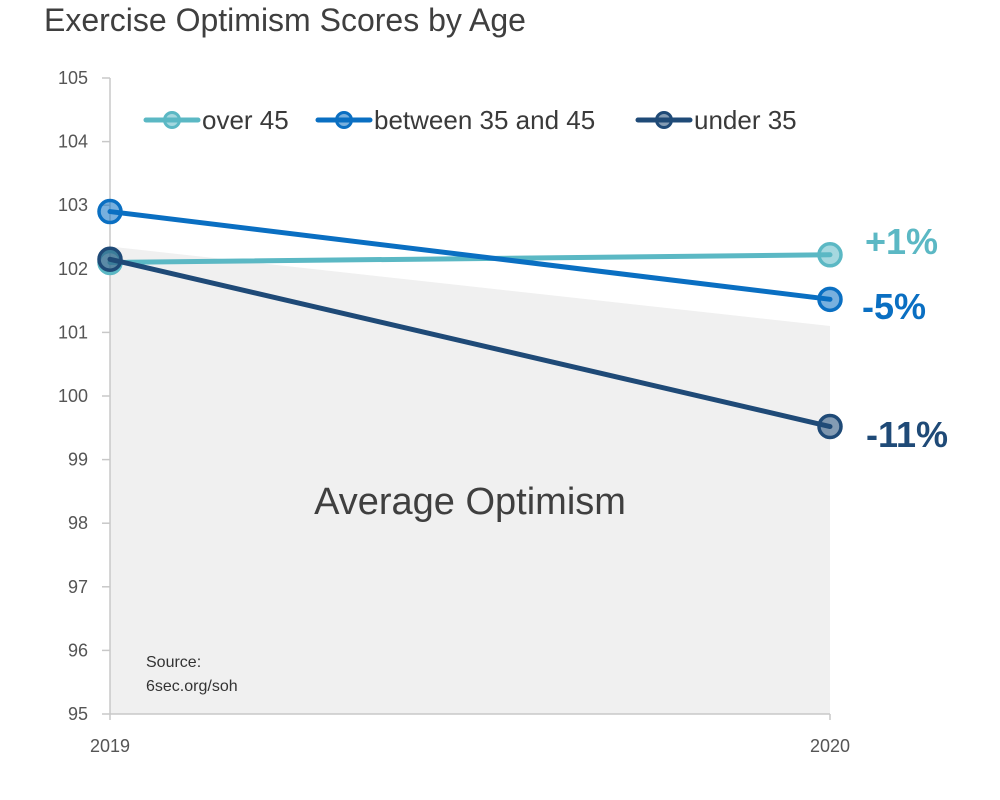 This screenshot has width=1000, height=800. I want to click on change-label: +1%, so click(901, 241).